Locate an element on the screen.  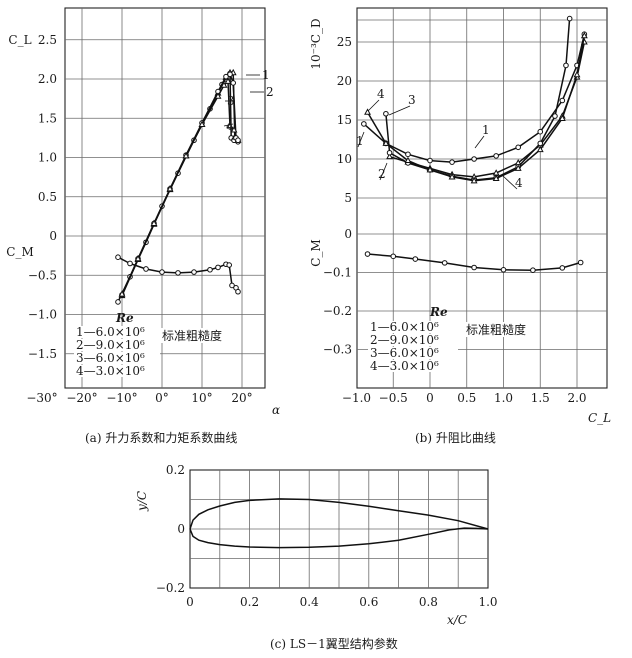
x-axis-label: α is located at coordinates (276, 410).